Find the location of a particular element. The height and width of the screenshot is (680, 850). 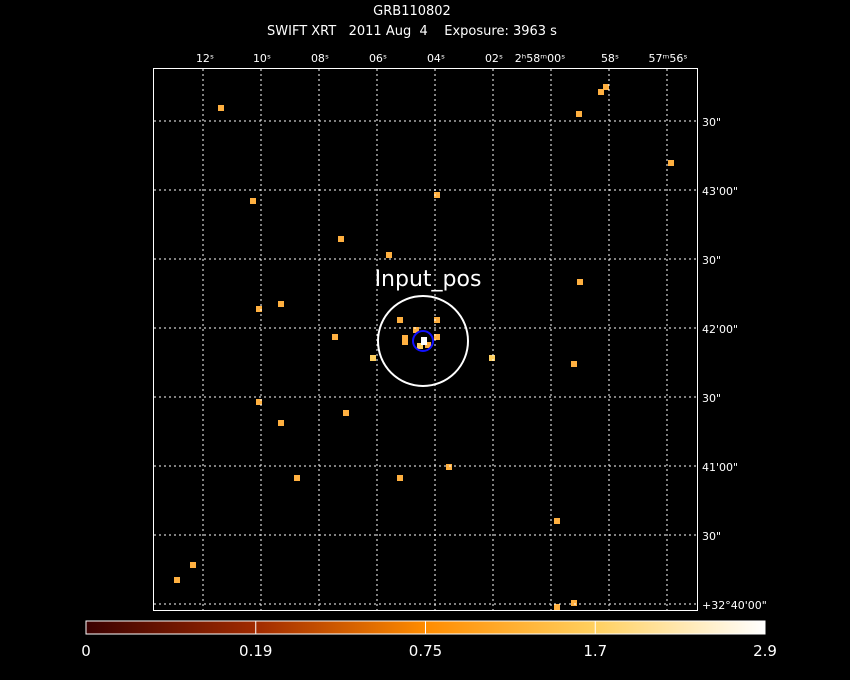

right-tick-label: 42'00" is located at coordinates (720, 329).